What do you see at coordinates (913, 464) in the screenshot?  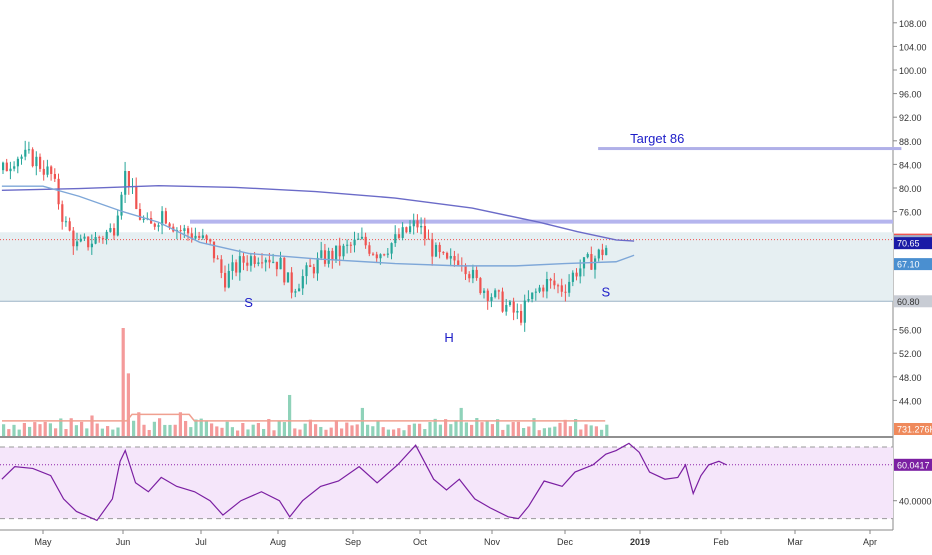 I see `rsi-badge` at bounding box center [913, 464].